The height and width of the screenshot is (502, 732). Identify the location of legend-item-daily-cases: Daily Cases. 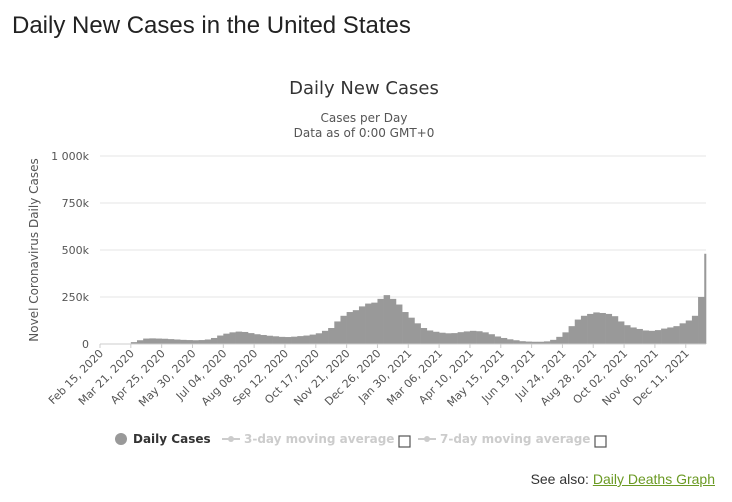
(163, 439).